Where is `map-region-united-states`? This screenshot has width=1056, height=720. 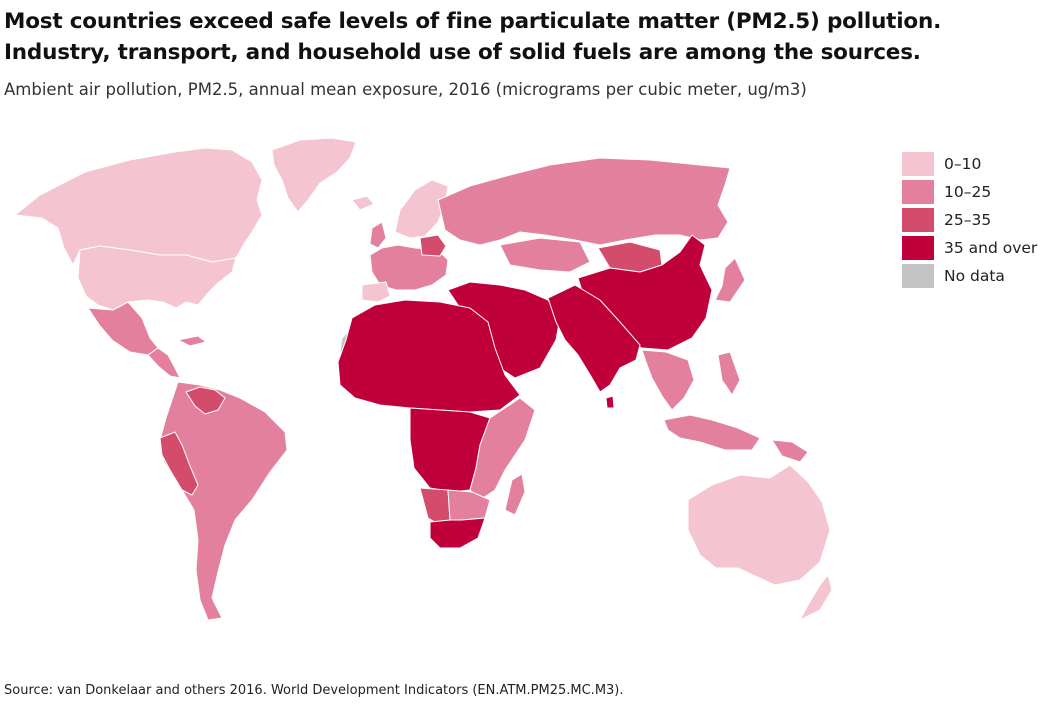 map-region-united-states is located at coordinates (157, 278).